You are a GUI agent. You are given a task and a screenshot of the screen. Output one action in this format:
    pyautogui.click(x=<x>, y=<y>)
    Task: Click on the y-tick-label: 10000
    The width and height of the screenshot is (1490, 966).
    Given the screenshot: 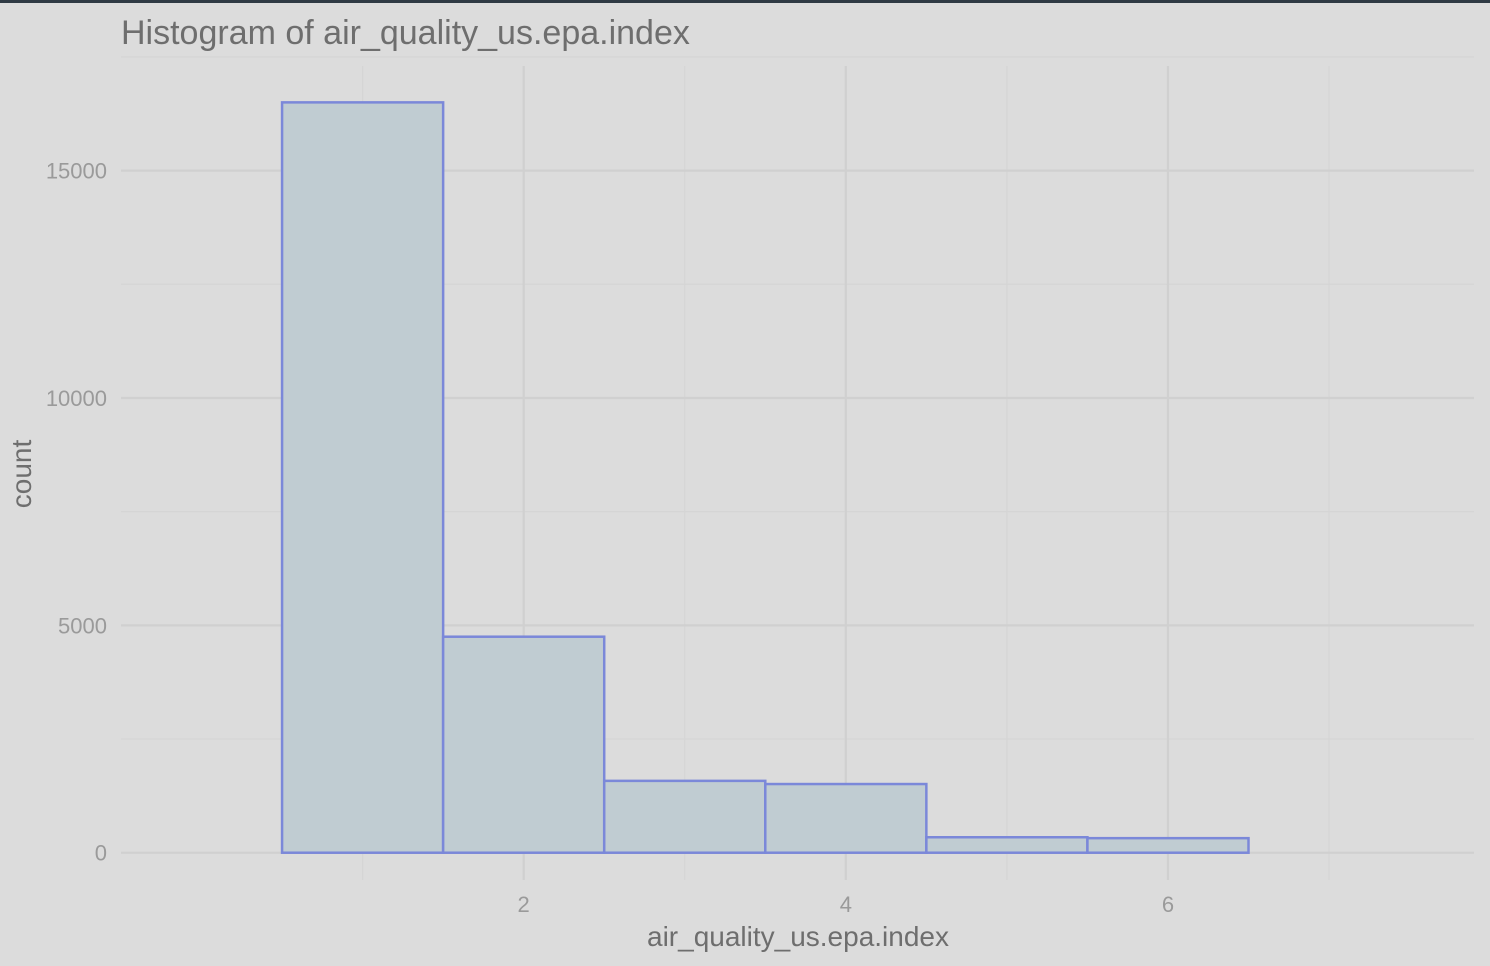 What is the action you would take?
    pyautogui.click(x=76, y=398)
    